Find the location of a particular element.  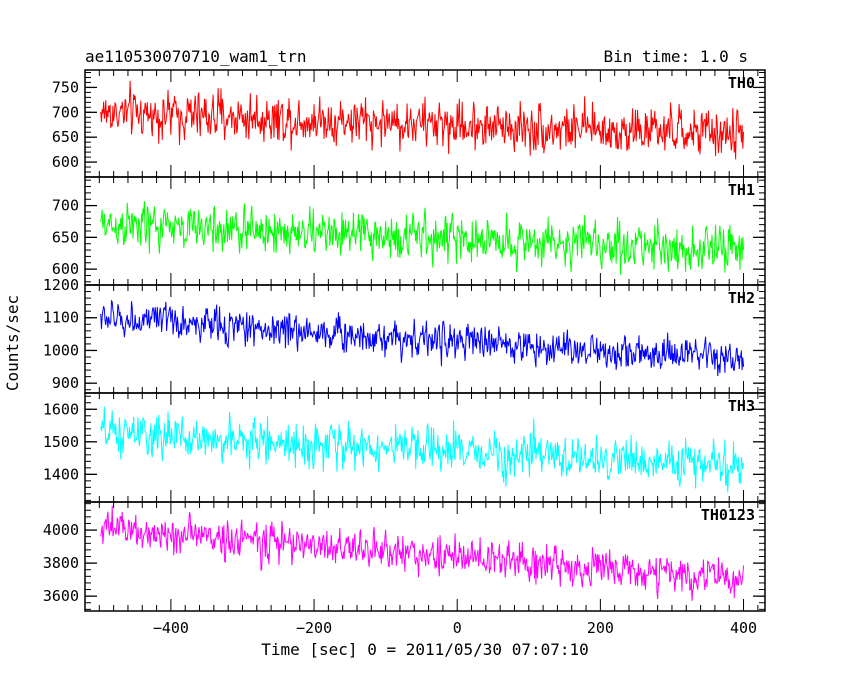

x-tick-label: 0 is located at coordinates (457, 628).